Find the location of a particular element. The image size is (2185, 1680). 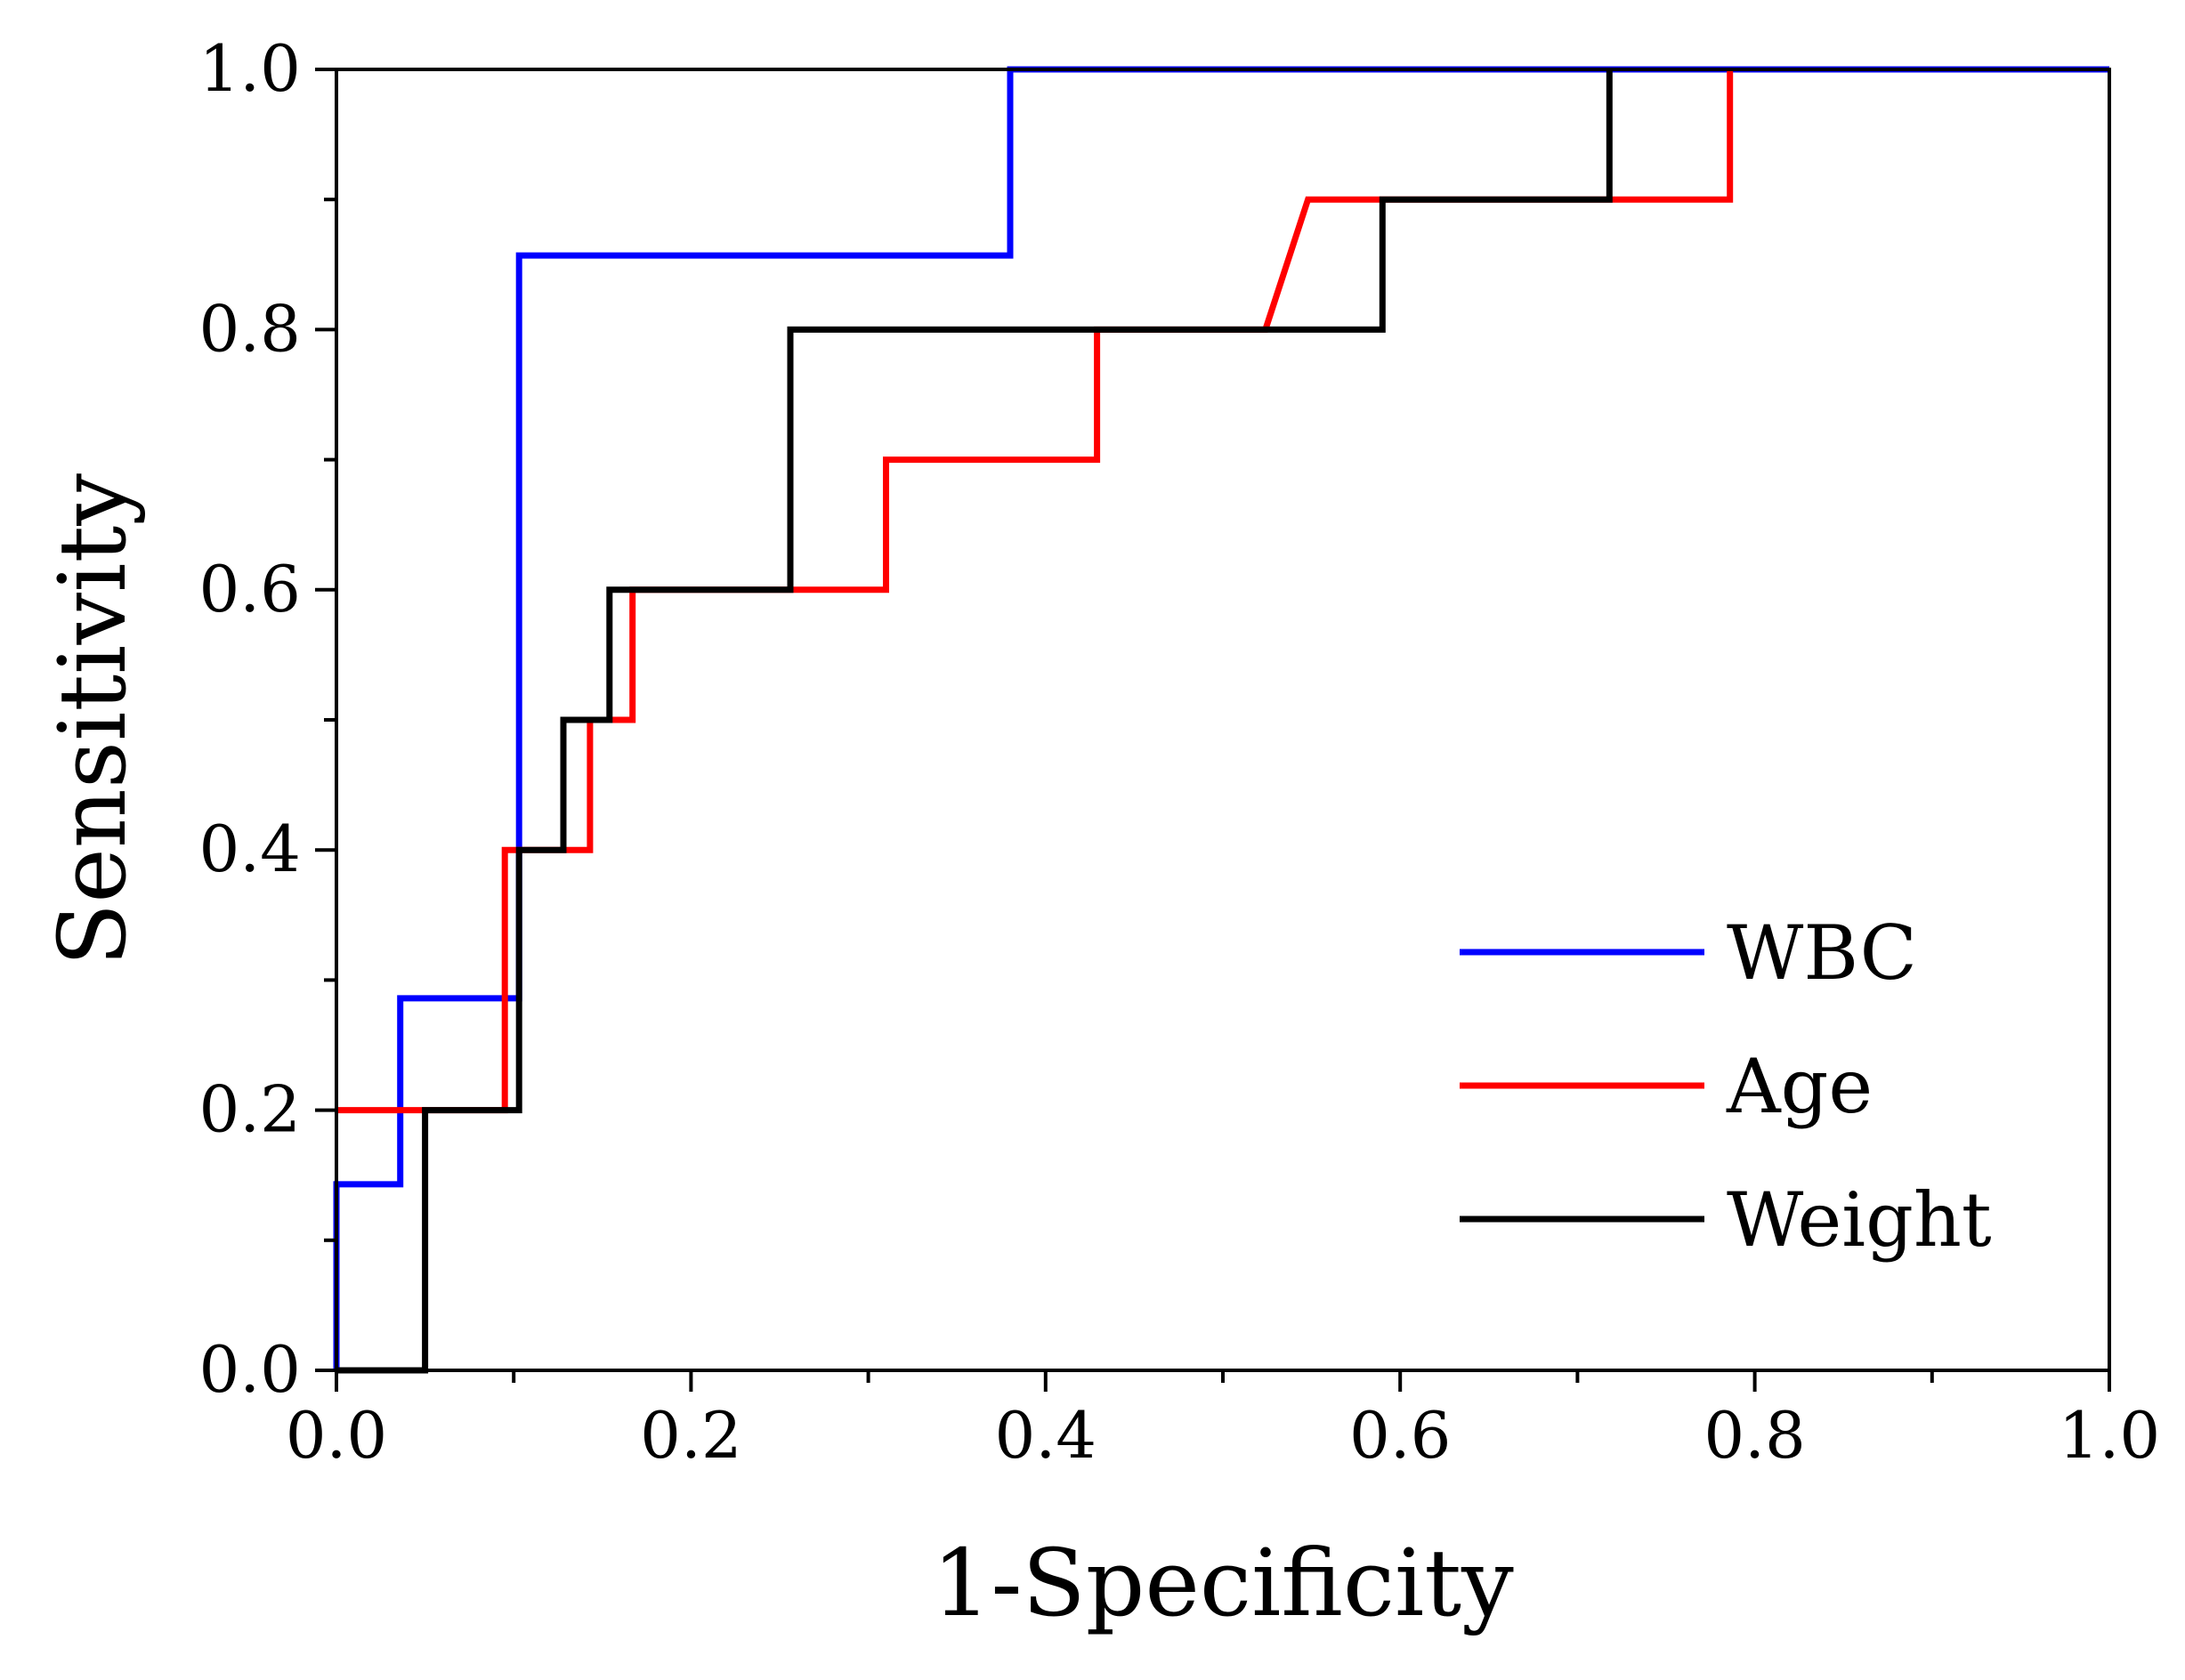

x-axis-title: 1-Specificity is located at coordinates (1223, 1583).